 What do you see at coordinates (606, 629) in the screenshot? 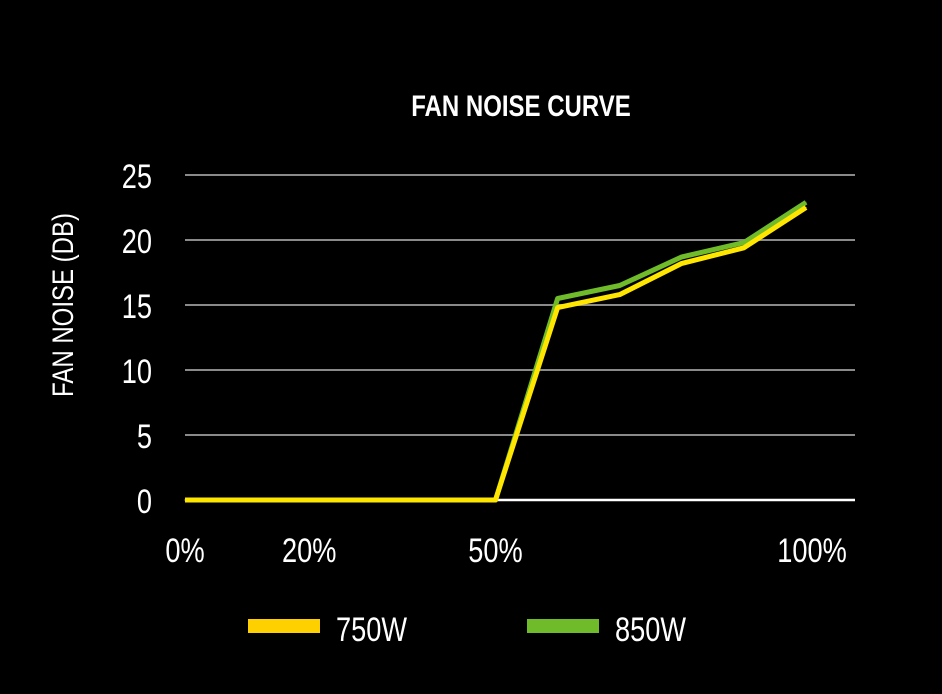
I see `legend-item-850w: 850W` at bounding box center [606, 629].